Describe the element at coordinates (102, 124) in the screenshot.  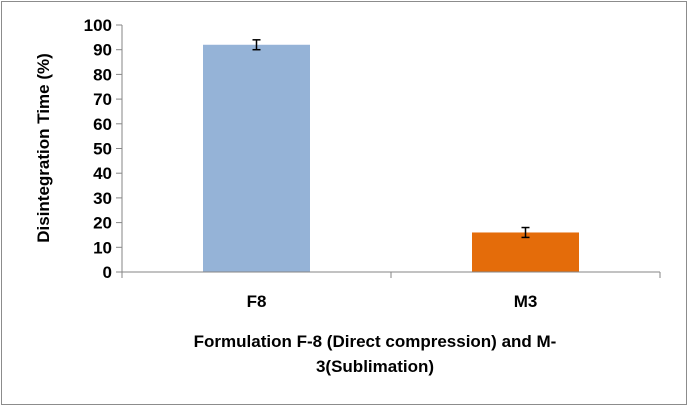
I see `y-tick-label: 60` at that location.